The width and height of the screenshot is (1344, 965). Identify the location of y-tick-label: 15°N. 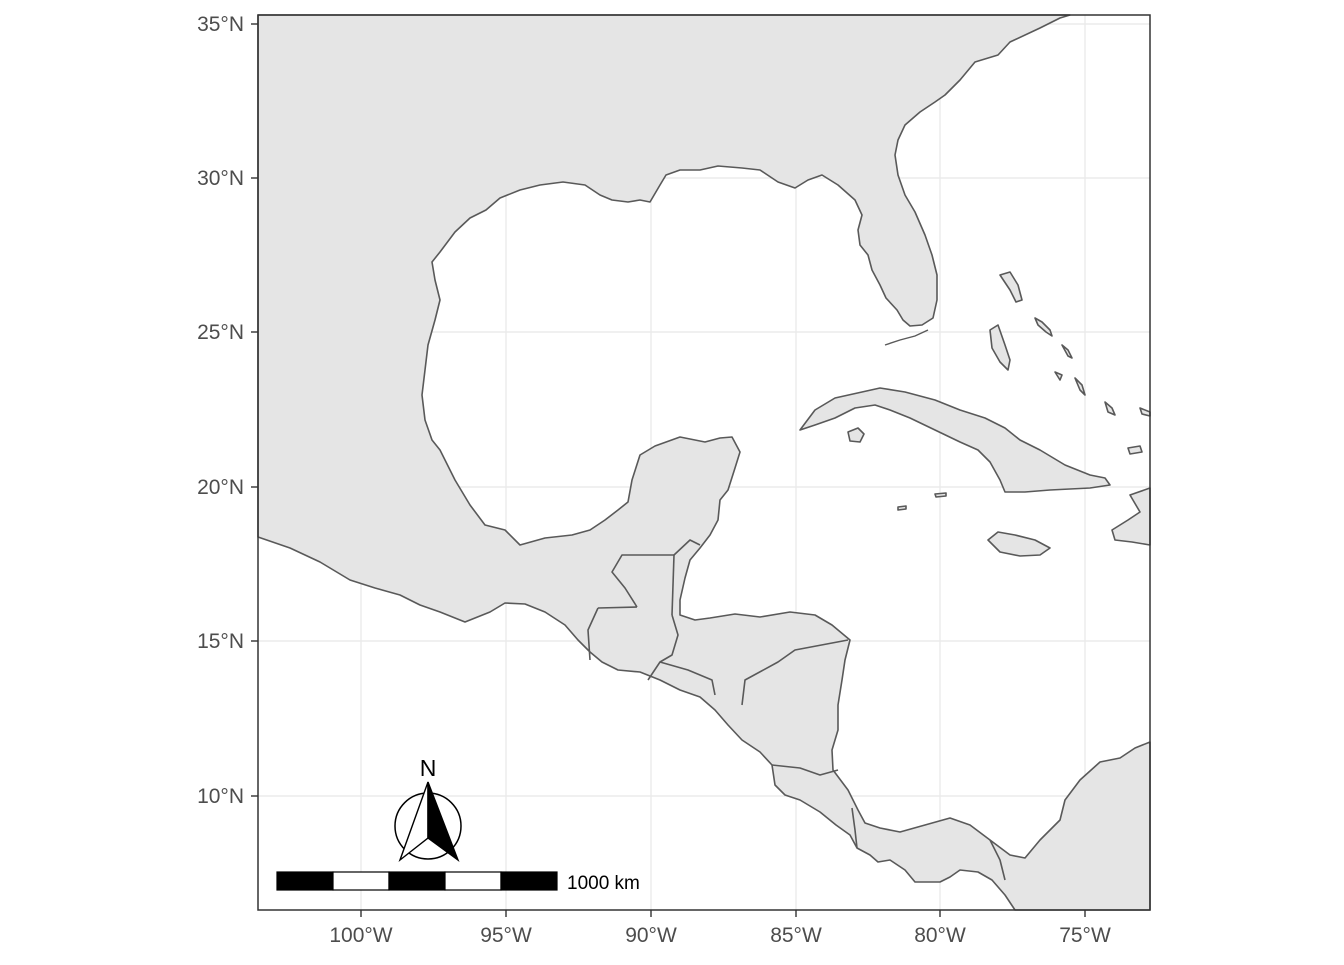
(220, 641).